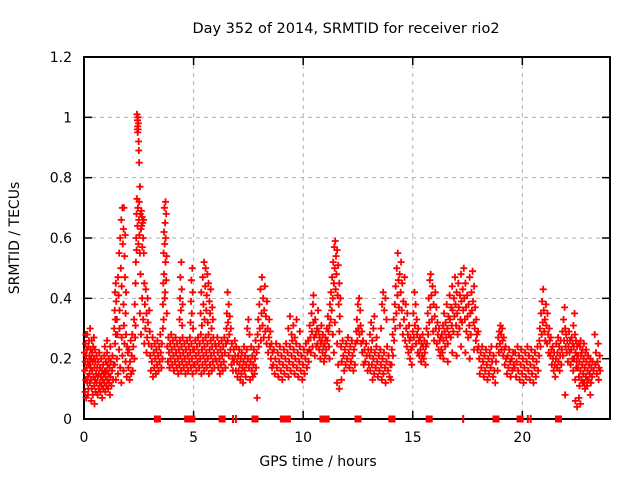  I want to click on x-axis-label: GPS time / hours, so click(317, 462).